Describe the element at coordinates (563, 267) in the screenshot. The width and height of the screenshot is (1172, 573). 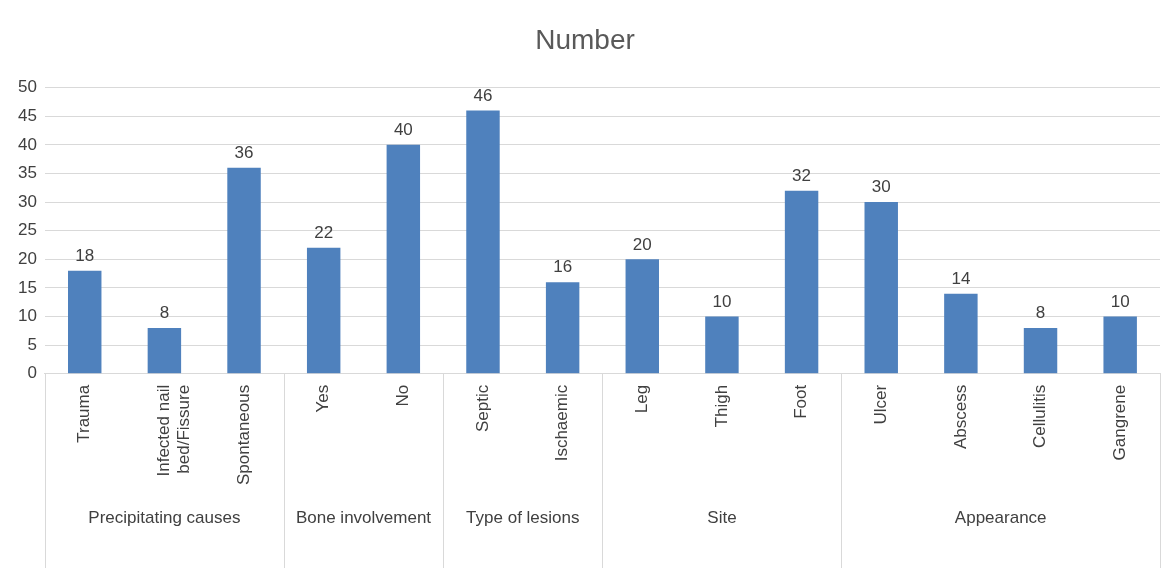
I see `data-label: 16` at that location.